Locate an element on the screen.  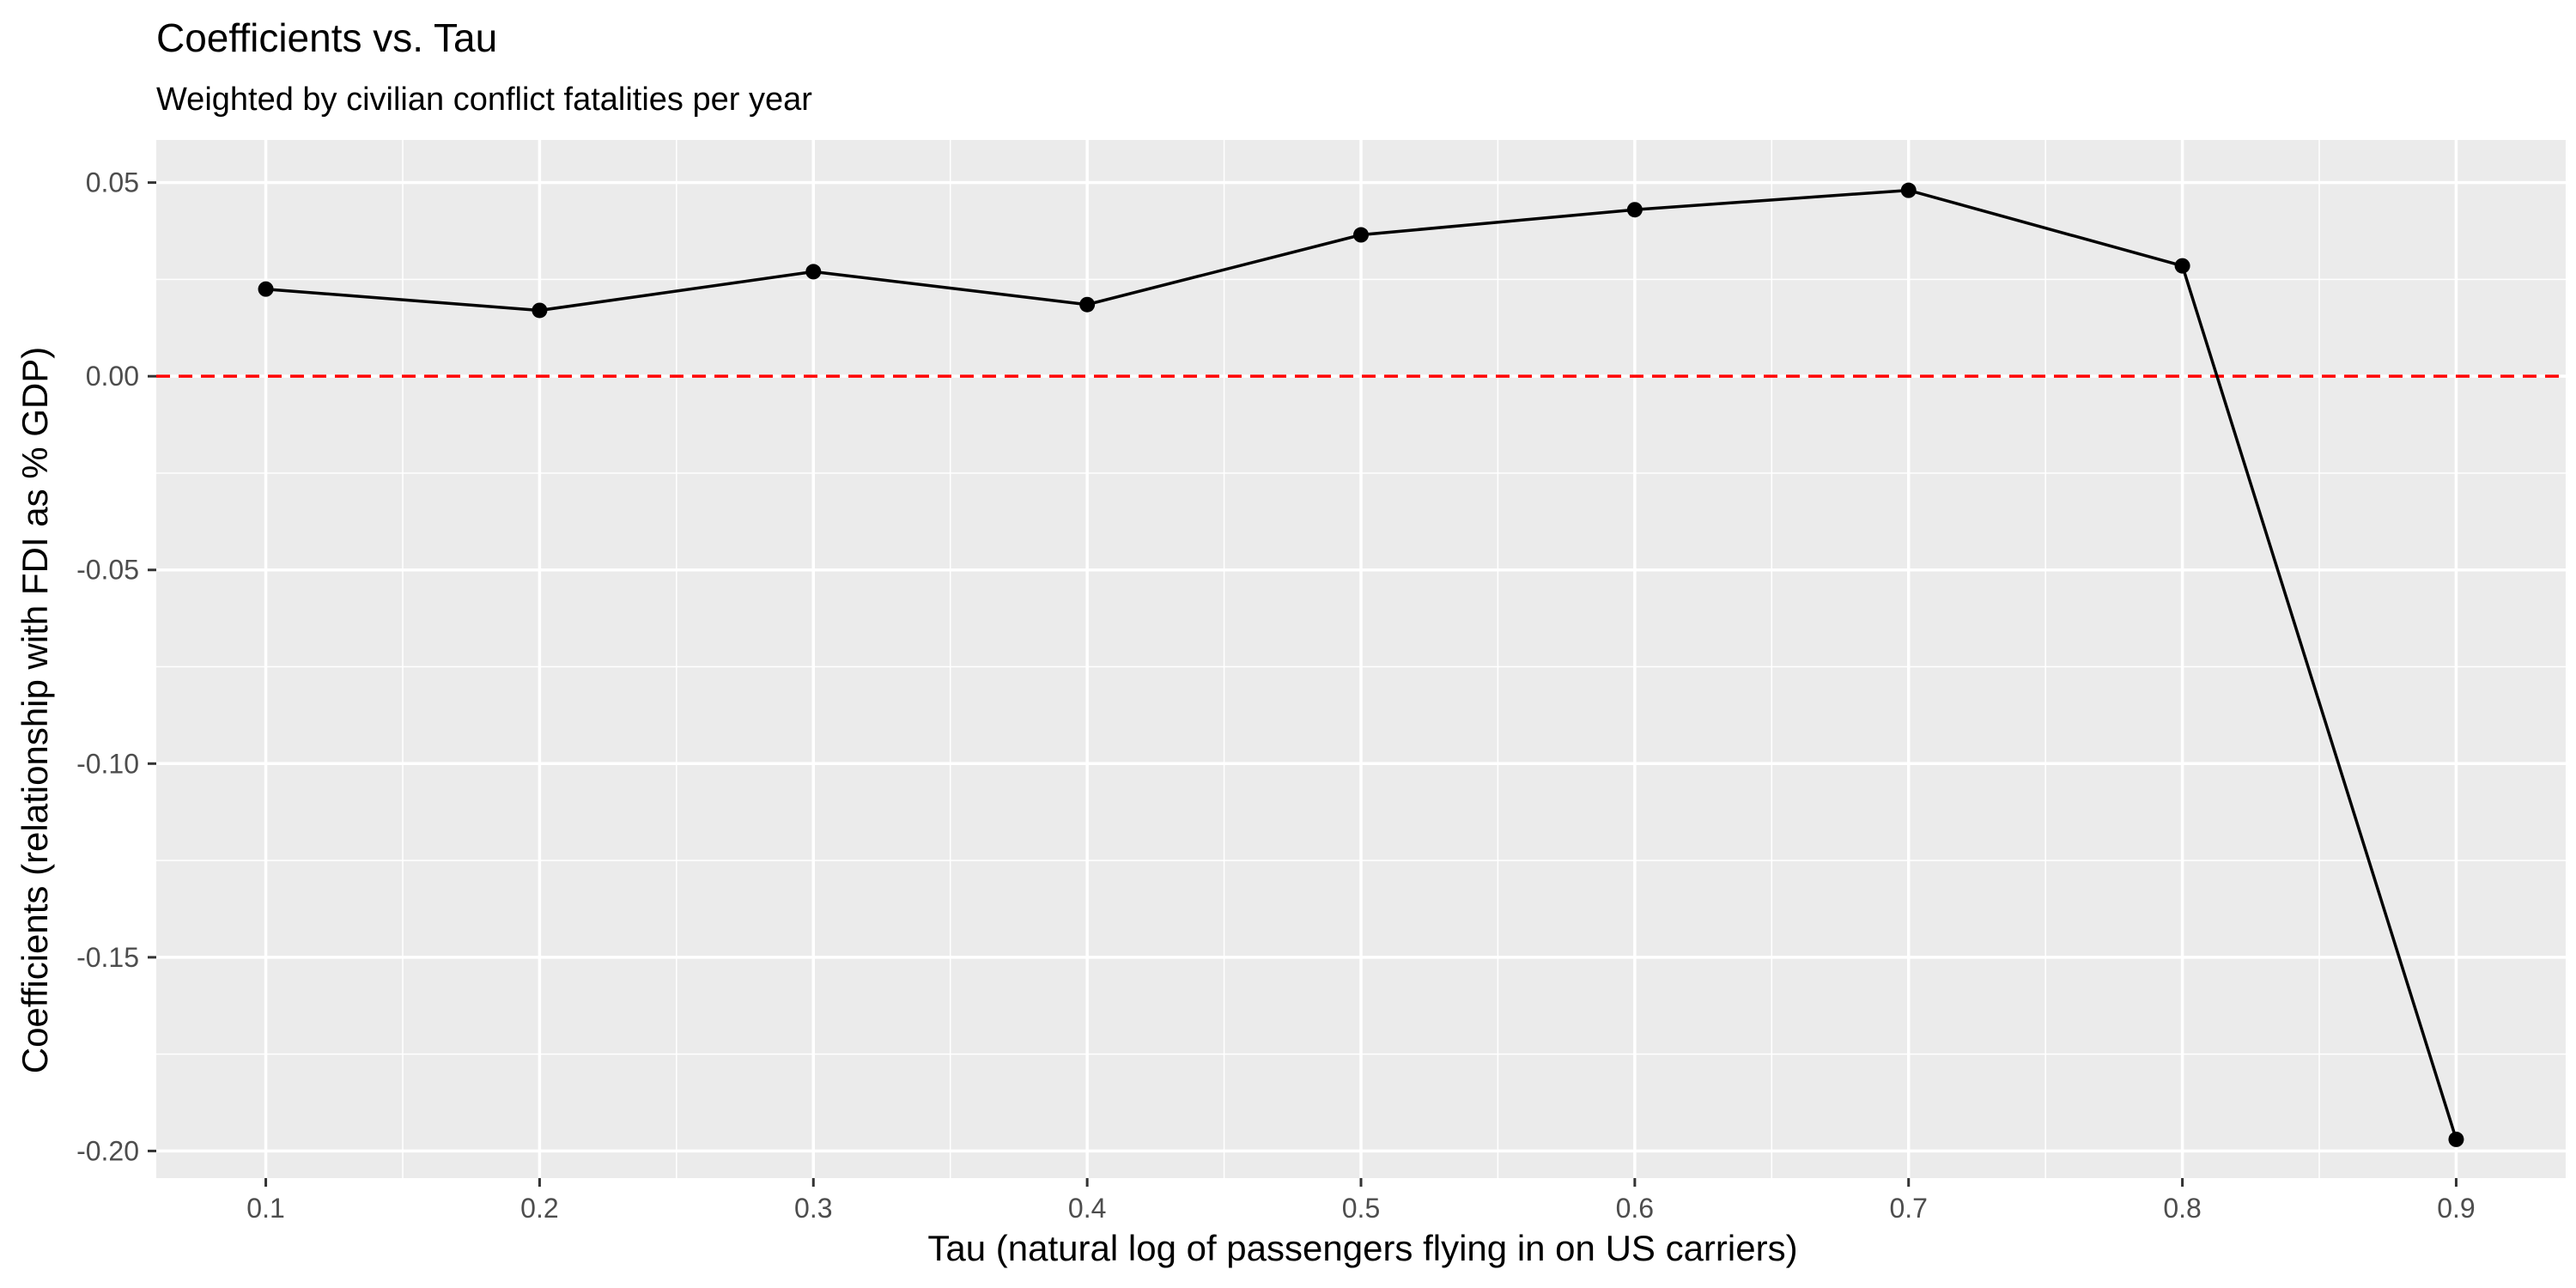
y-tick-label: 0.00 is located at coordinates (112, 377).